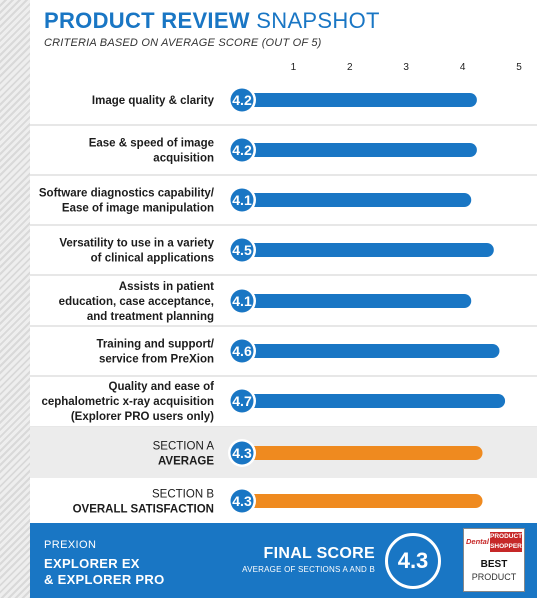 This screenshot has height=598, width=537. Describe the element at coordinates (151, 144) in the screenshot. I see `category-label: Ease & speed of image` at that location.